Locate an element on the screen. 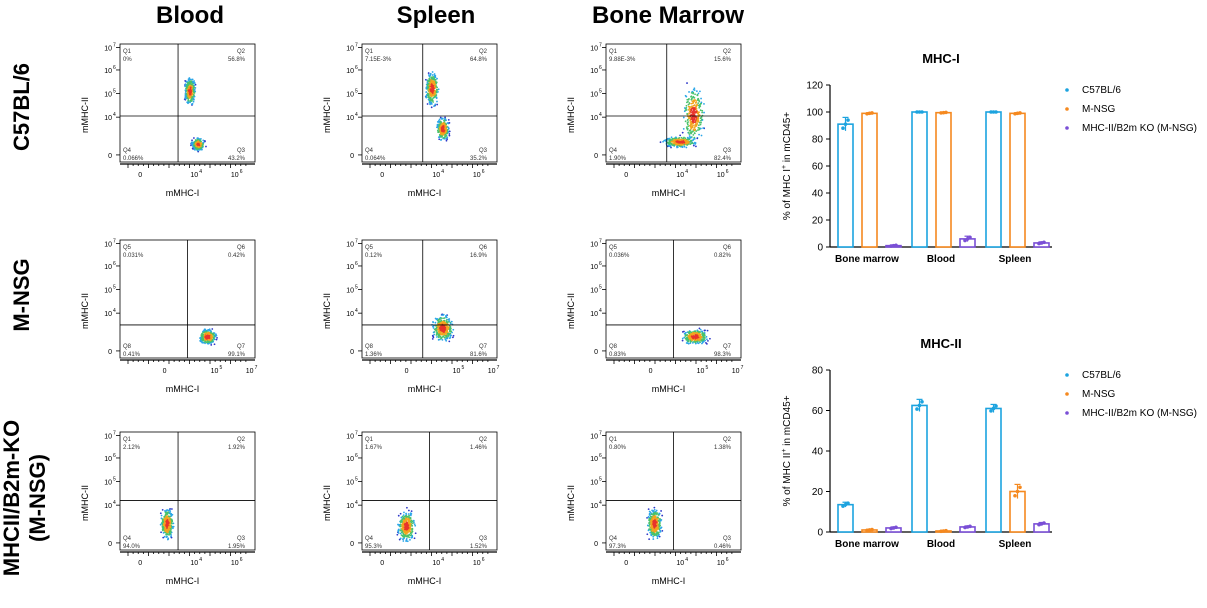 The image size is (1207, 608). y-tick-exponent: 4 is located at coordinates (356, 115).